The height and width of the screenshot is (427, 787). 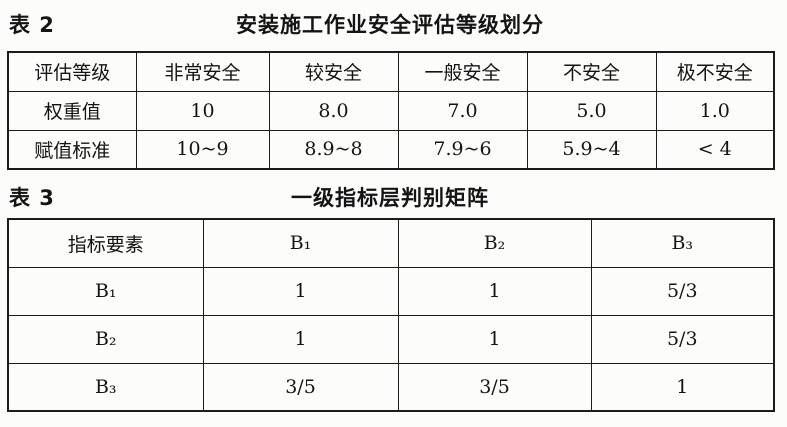 I want to click on table2-title: 安装施工作业安全评估等级划分, so click(x=390, y=25).